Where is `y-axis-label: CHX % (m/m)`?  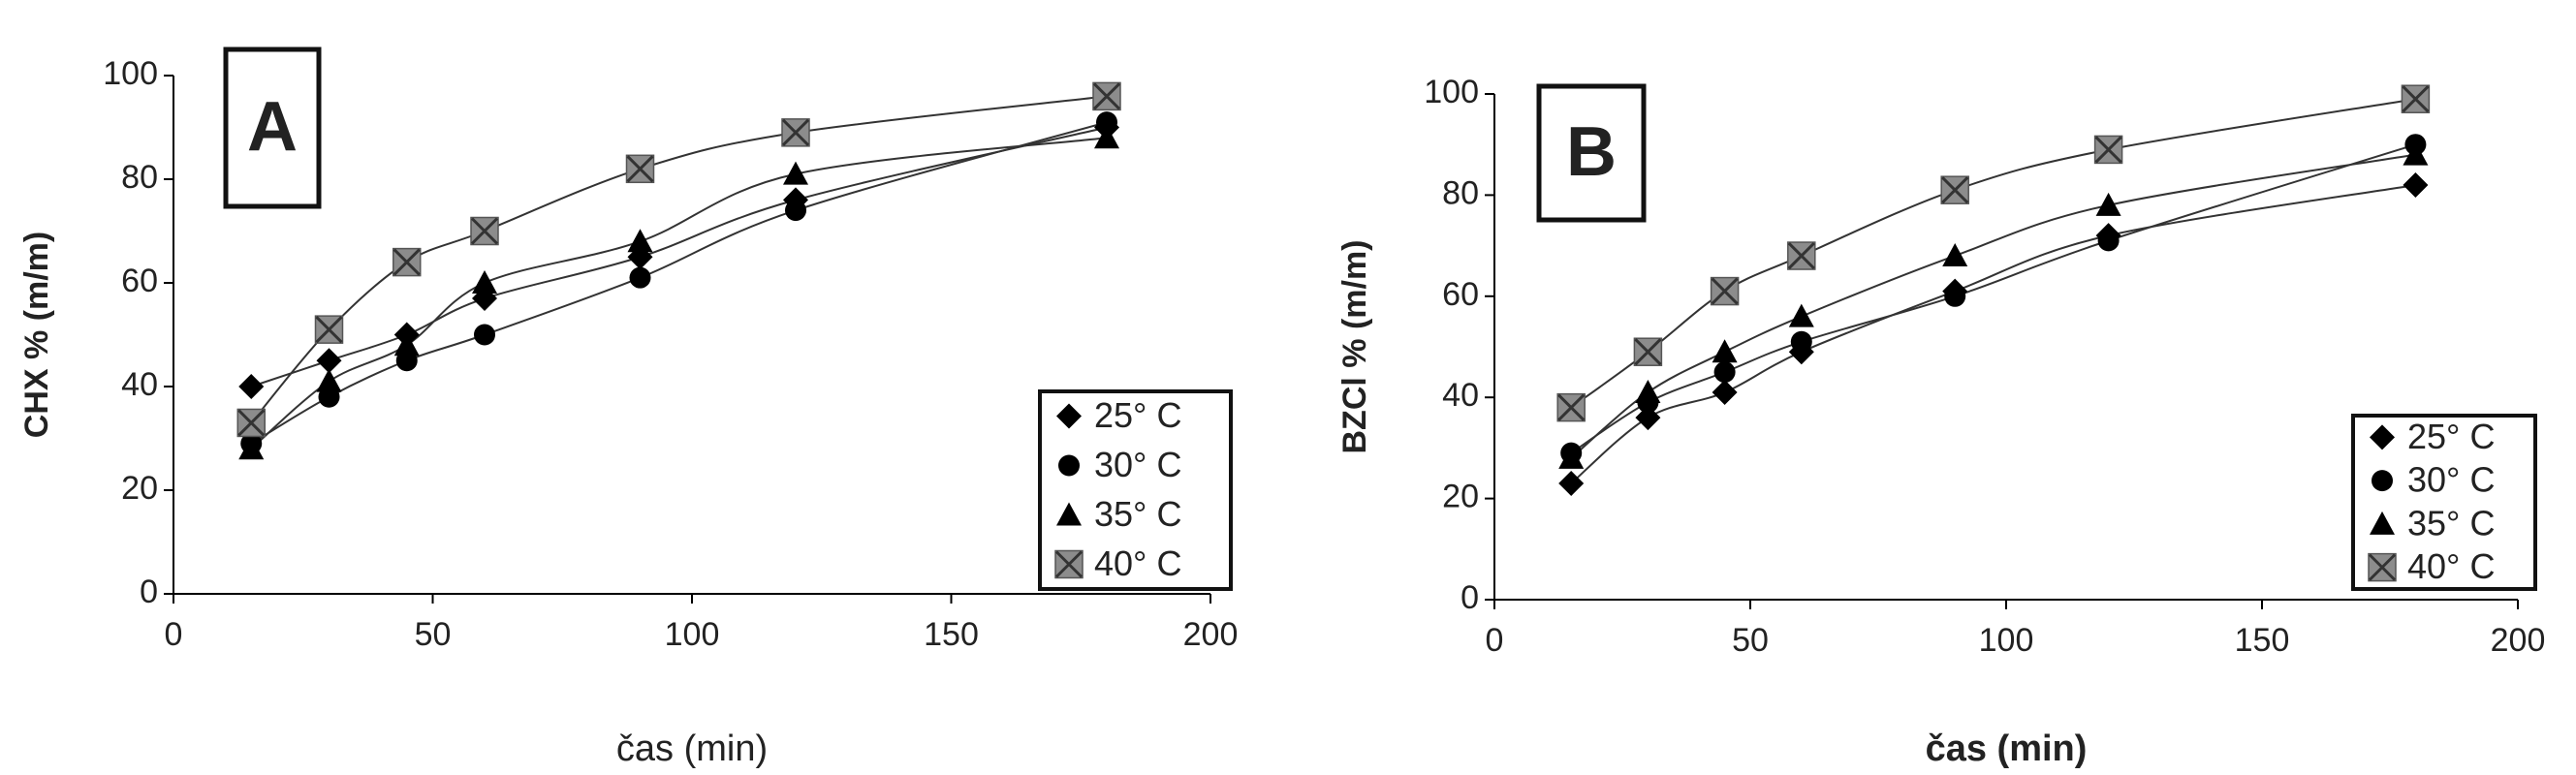 y-axis-label: CHX % (m/m) is located at coordinates (36, 335).